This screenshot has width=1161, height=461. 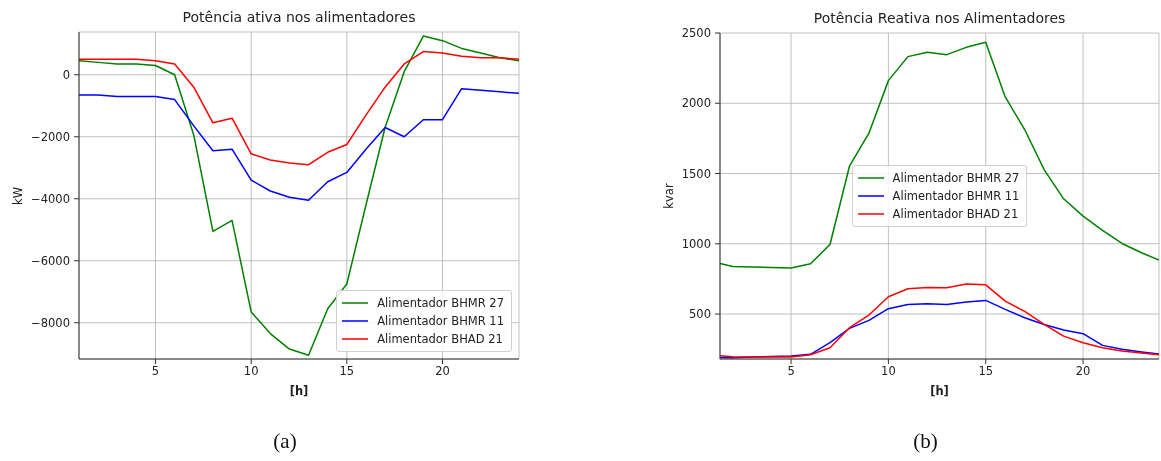 What do you see at coordinates (50, 260) in the screenshot?
I see `y-tick-label: −6000` at bounding box center [50, 260].